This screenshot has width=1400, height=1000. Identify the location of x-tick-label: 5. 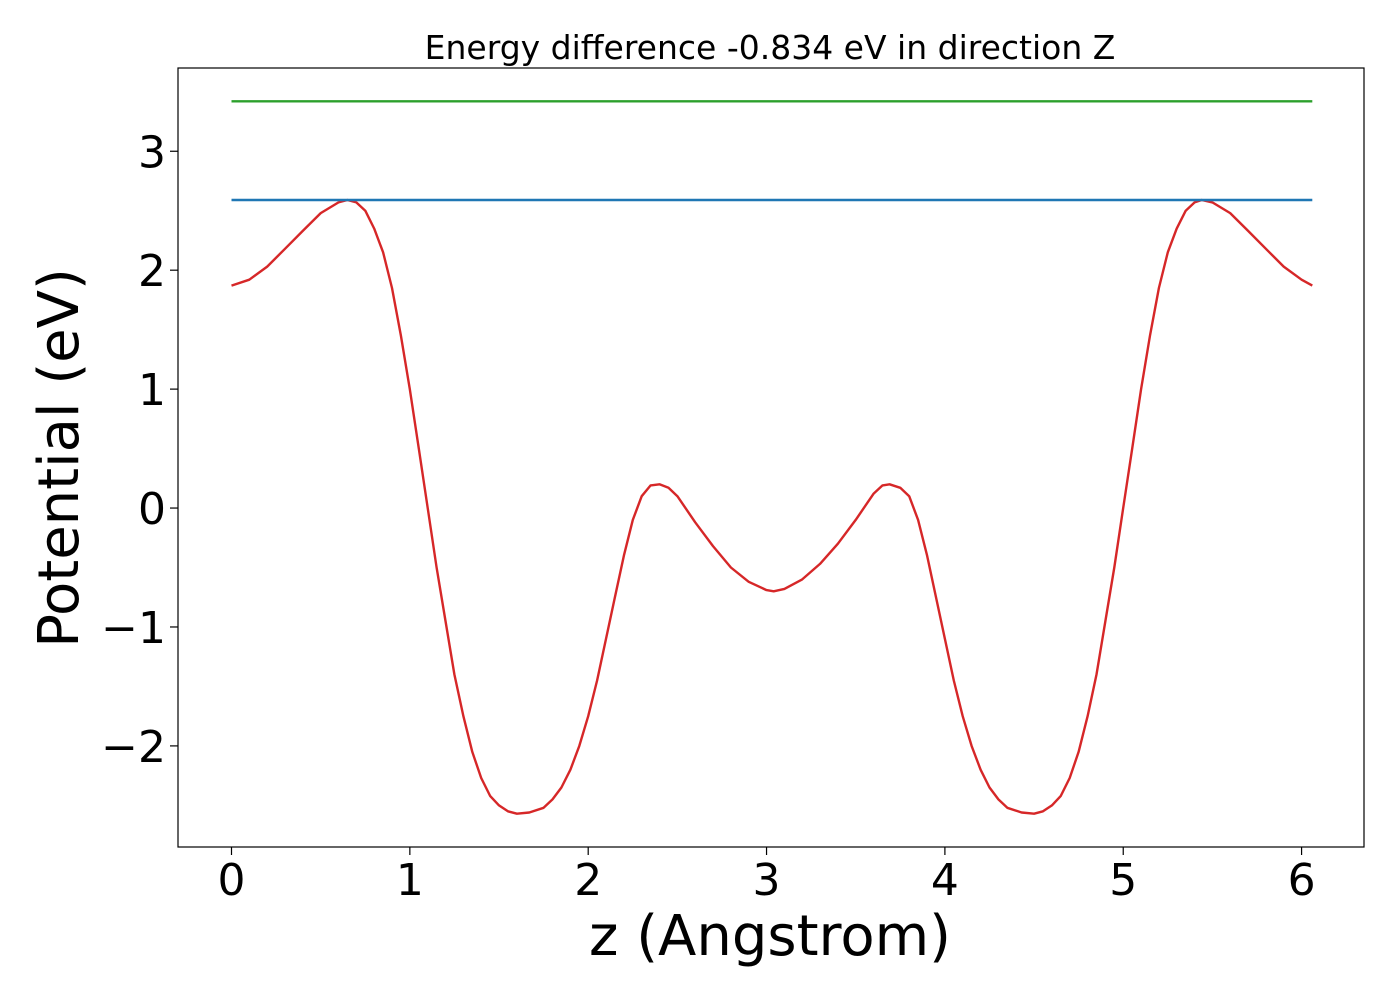
(1123, 880).